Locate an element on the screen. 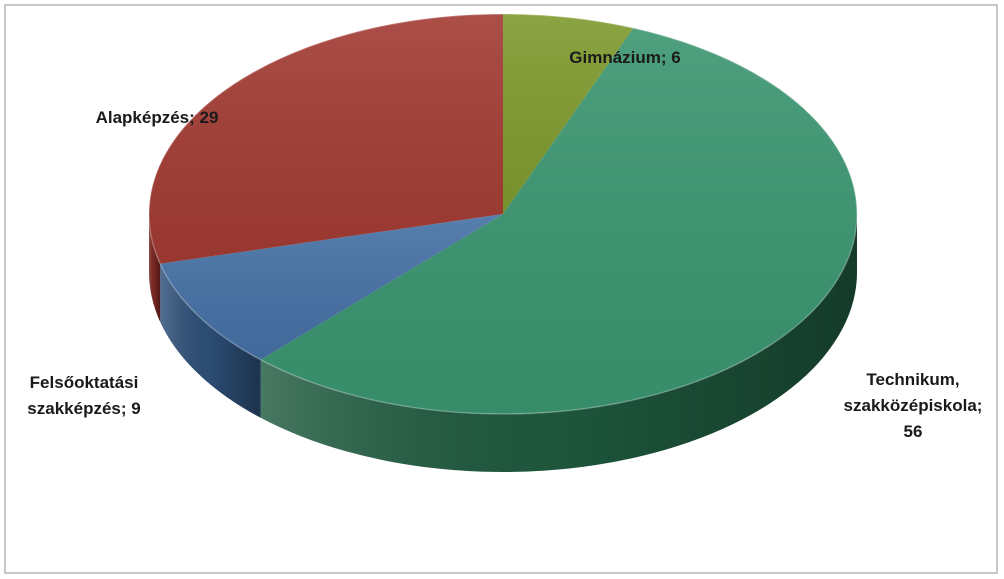 Image resolution: width=1004 pixels, height=579 pixels. data-label-gimnazium: Gimnázium; 6 is located at coordinates (624, 57).